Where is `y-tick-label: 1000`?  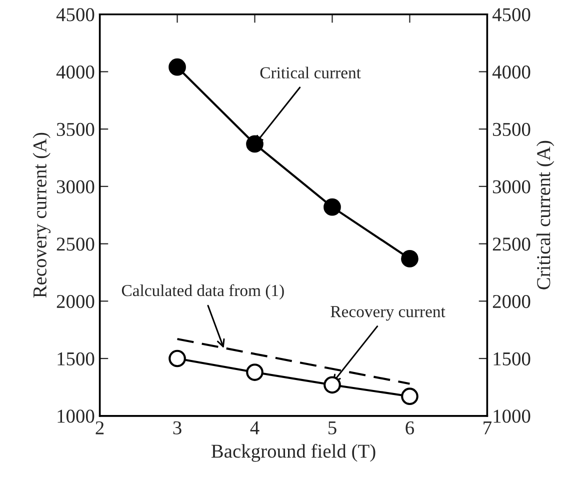 y-tick-label: 1000 is located at coordinates (76, 416).